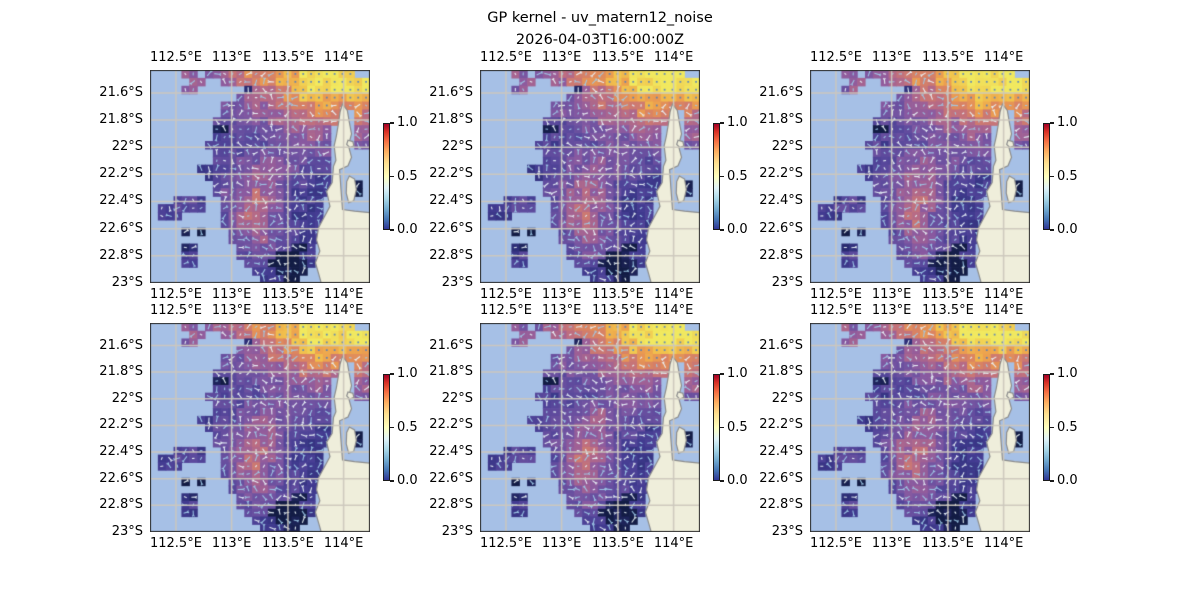 This screenshot has height=600, width=1200. Describe the element at coordinates (1046, 427) in the screenshot. I see `colorbar-r1c2` at that location.